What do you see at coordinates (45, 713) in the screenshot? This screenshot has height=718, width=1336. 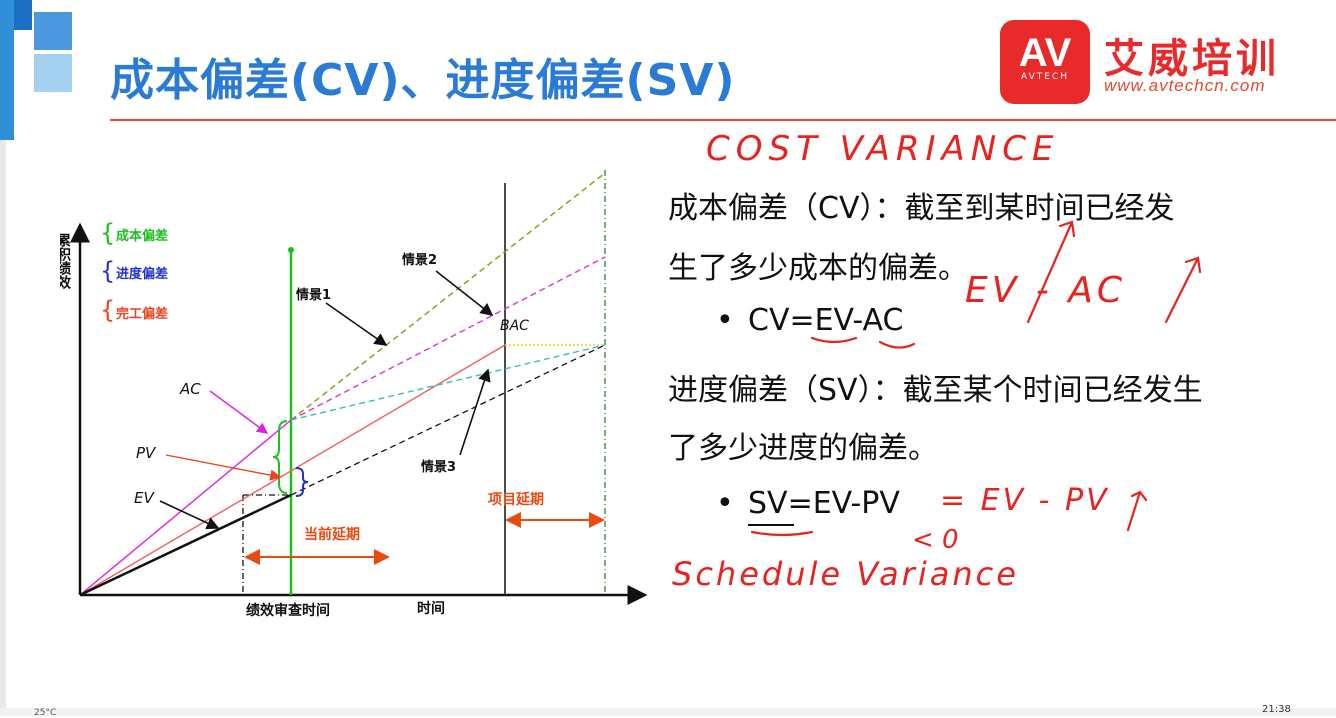 I see `taskbar-temperature: 25°C` at bounding box center [45, 713].